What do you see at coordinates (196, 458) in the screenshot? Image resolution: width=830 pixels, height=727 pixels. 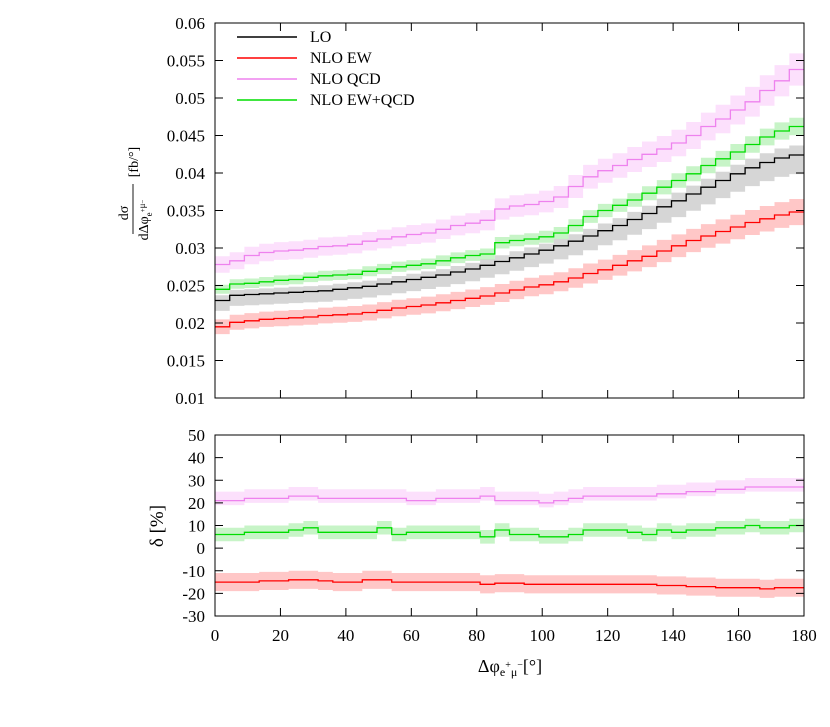 I see `ratio-y-tick-label: 40` at bounding box center [196, 458].